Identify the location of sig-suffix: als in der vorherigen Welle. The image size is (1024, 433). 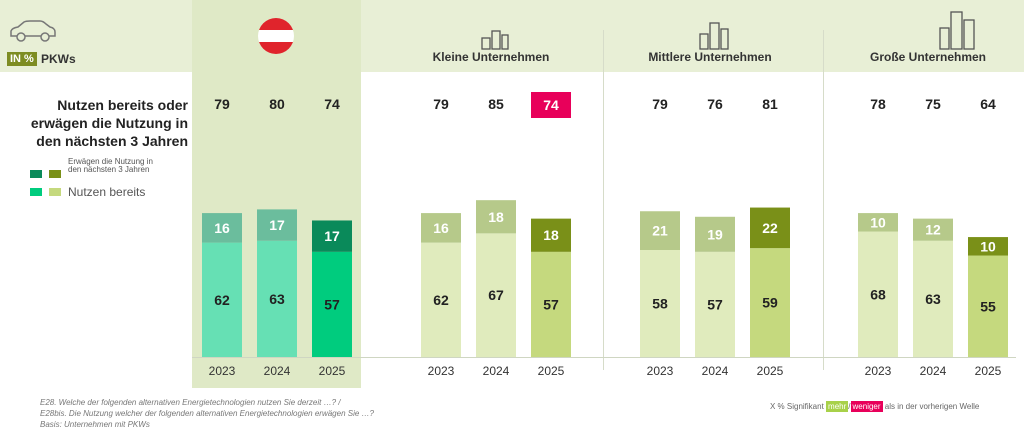
(932, 406).